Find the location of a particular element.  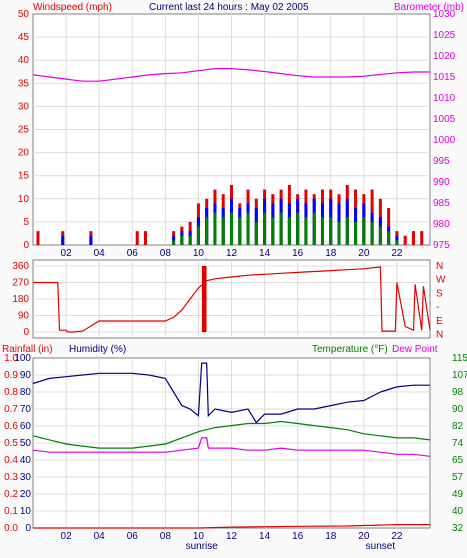

climate-panel-x-tick-label: 06 is located at coordinates (133, 536).